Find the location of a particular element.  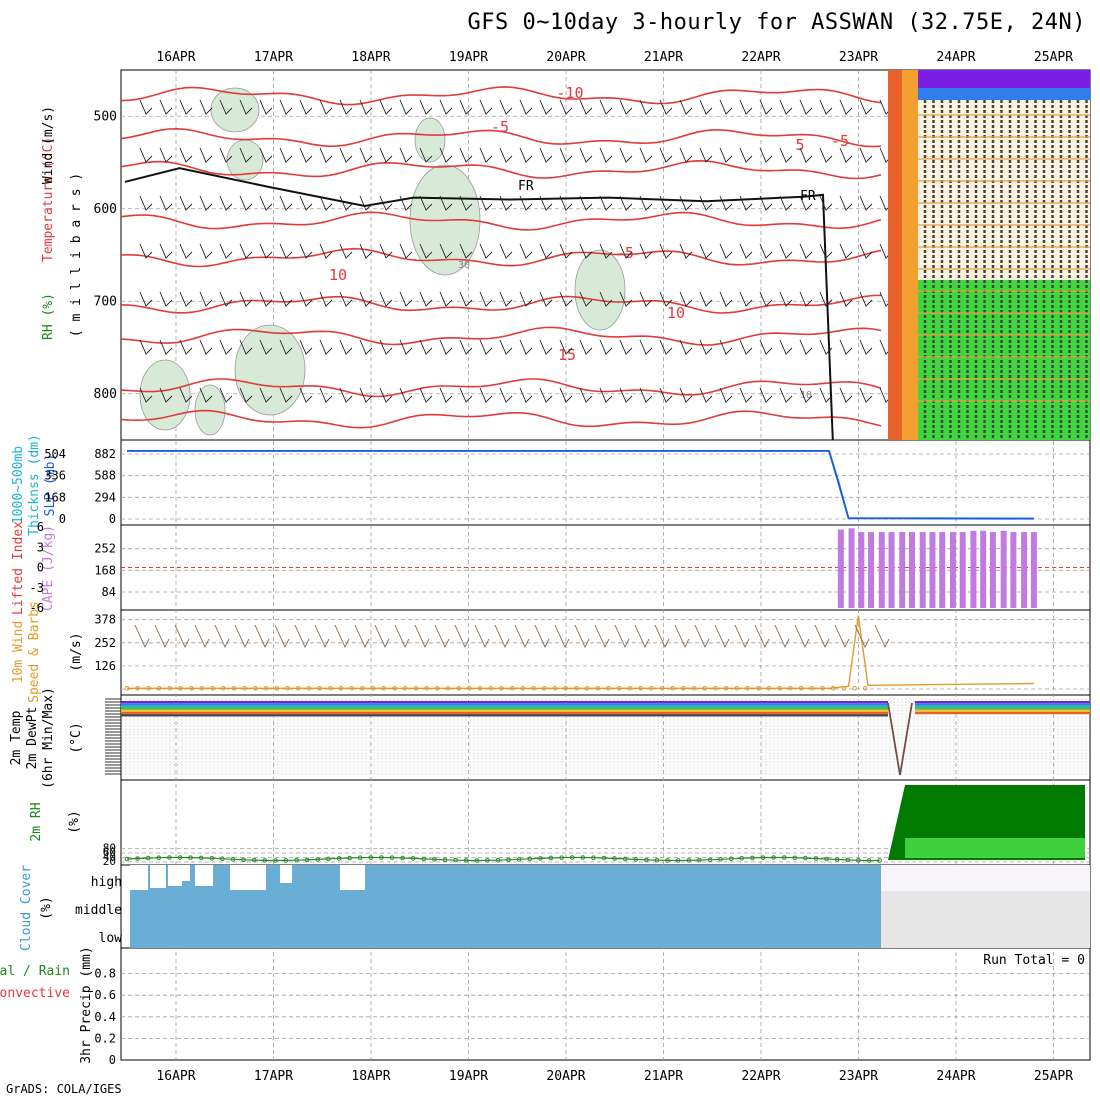

li-tick-3: 3 is located at coordinates (40, 547).